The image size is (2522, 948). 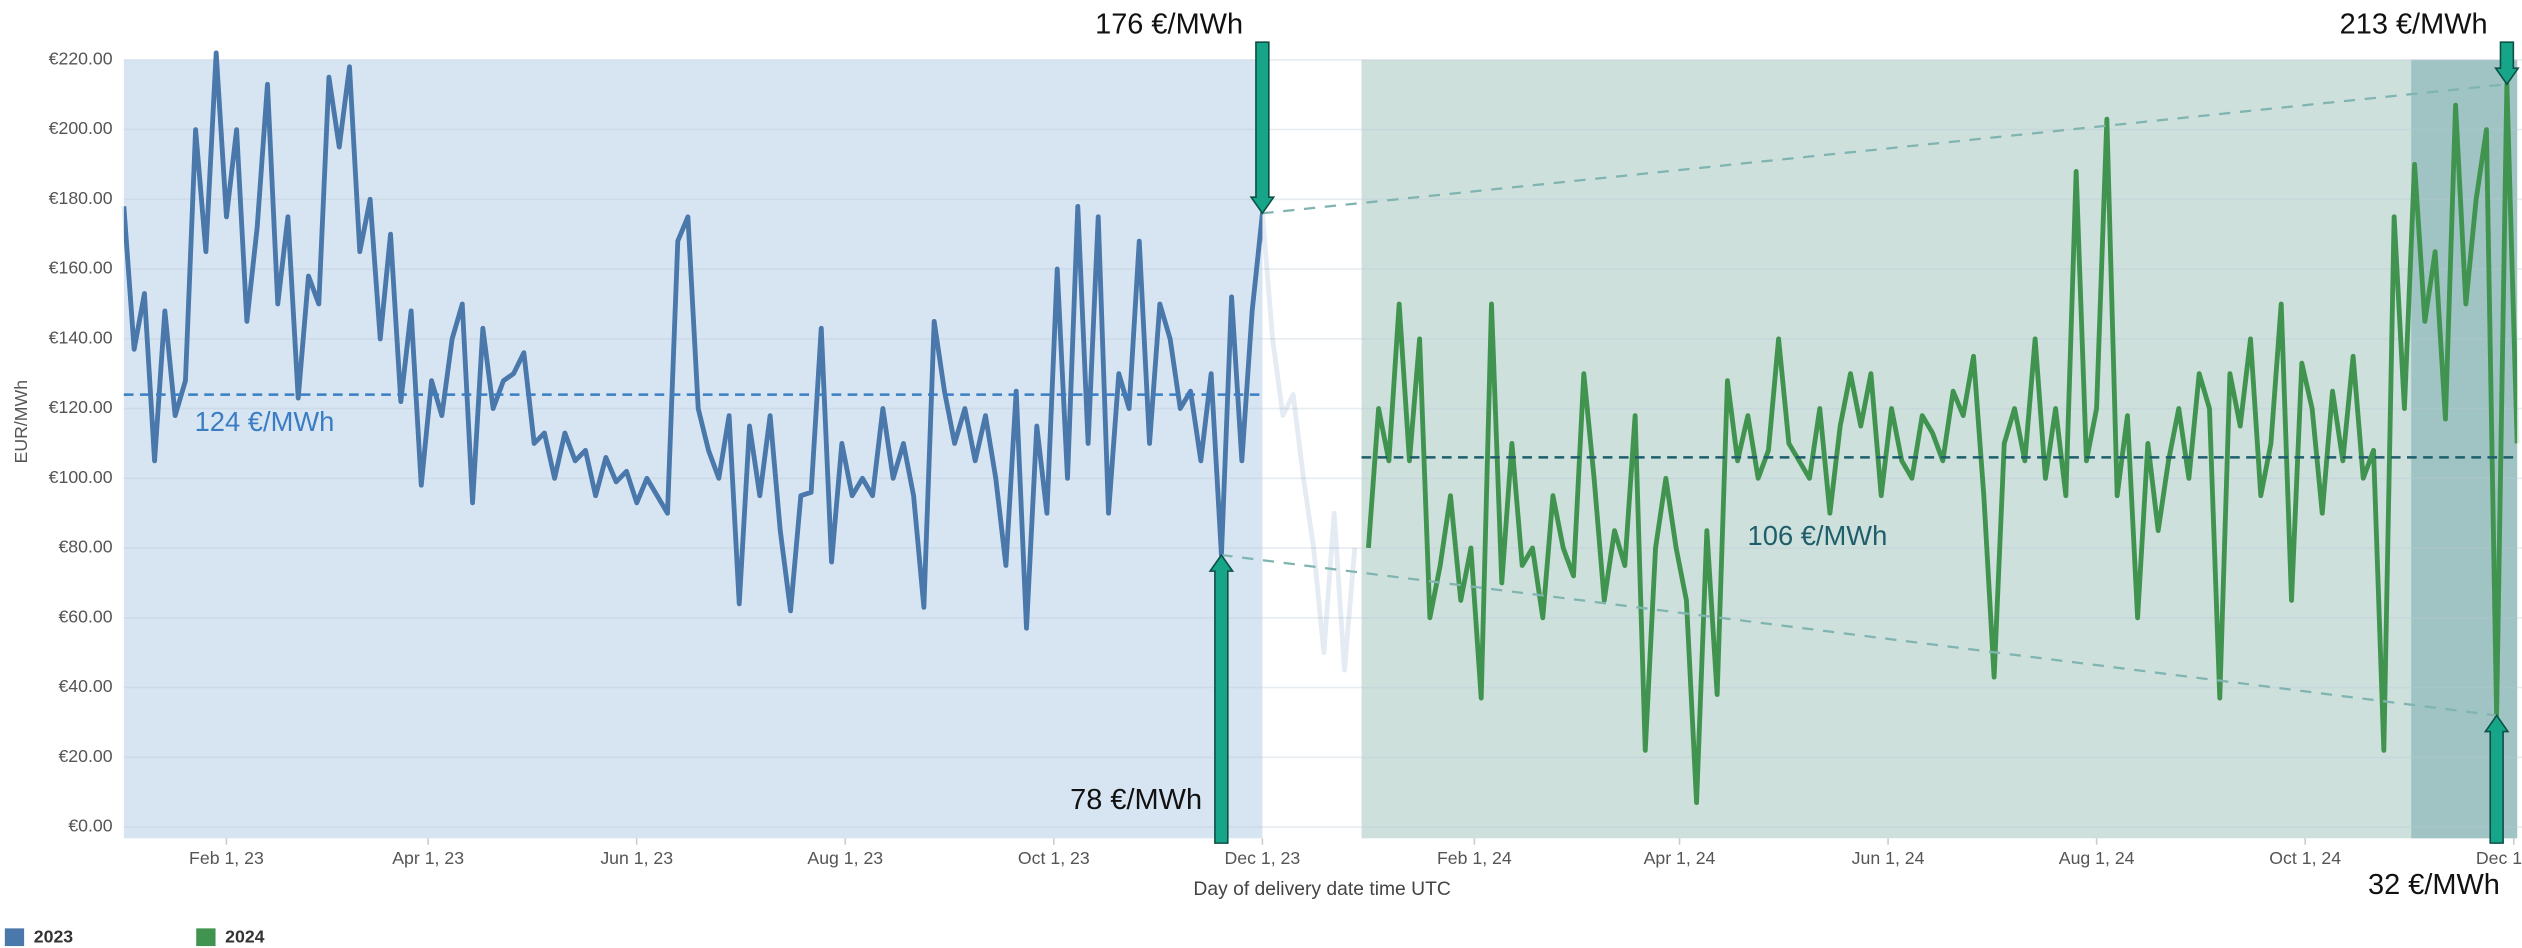 I want to click on x-tick-label: Oct 1, 23, so click(x=1054, y=858).